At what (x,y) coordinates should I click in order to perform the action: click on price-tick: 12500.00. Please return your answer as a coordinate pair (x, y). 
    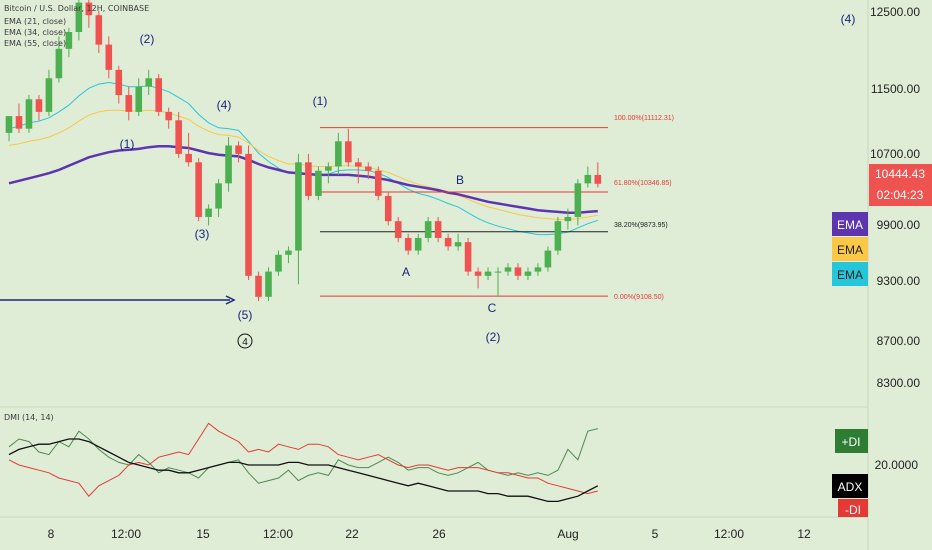
    Looking at the image, I should click on (895, 12).